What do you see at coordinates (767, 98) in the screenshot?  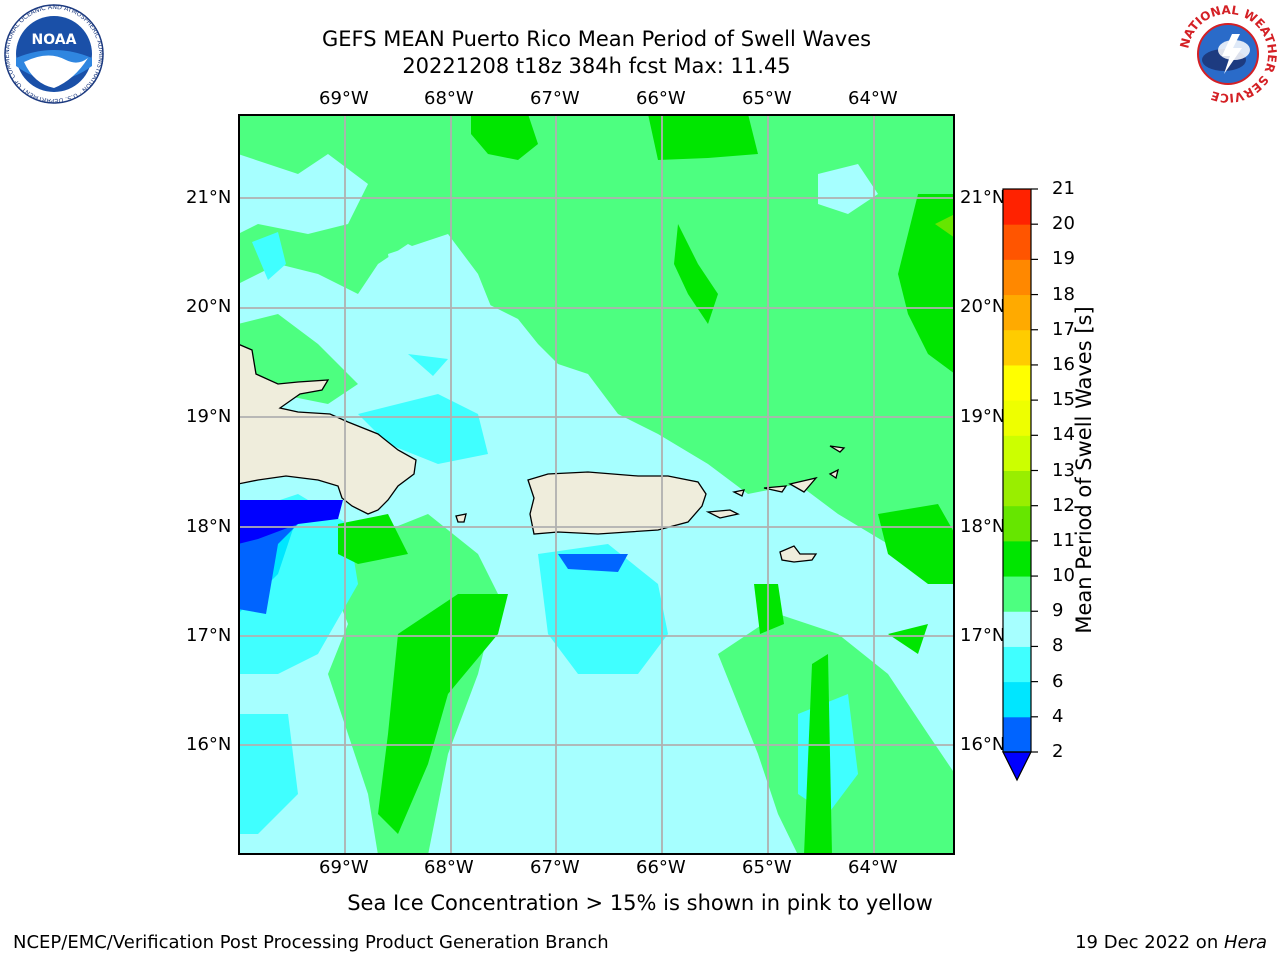 I see `lon-label-top: 65°W` at bounding box center [767, 98].